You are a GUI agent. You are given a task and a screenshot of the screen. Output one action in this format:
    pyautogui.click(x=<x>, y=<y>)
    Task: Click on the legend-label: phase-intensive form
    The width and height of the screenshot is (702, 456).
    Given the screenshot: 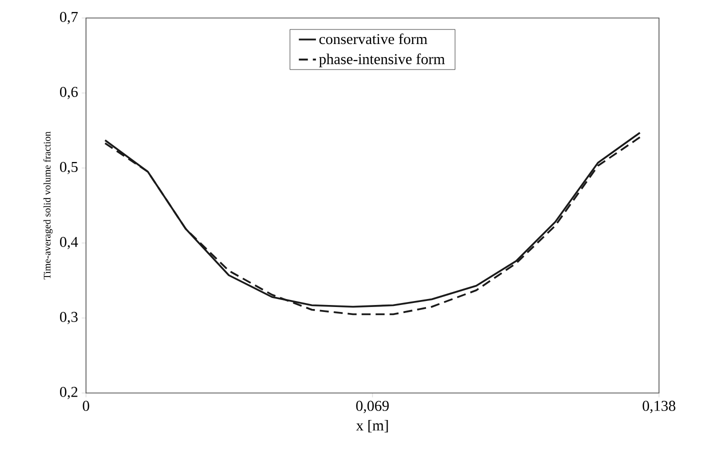 What is the action you would take?
    pyautogui.click(x=382, y=61)
    